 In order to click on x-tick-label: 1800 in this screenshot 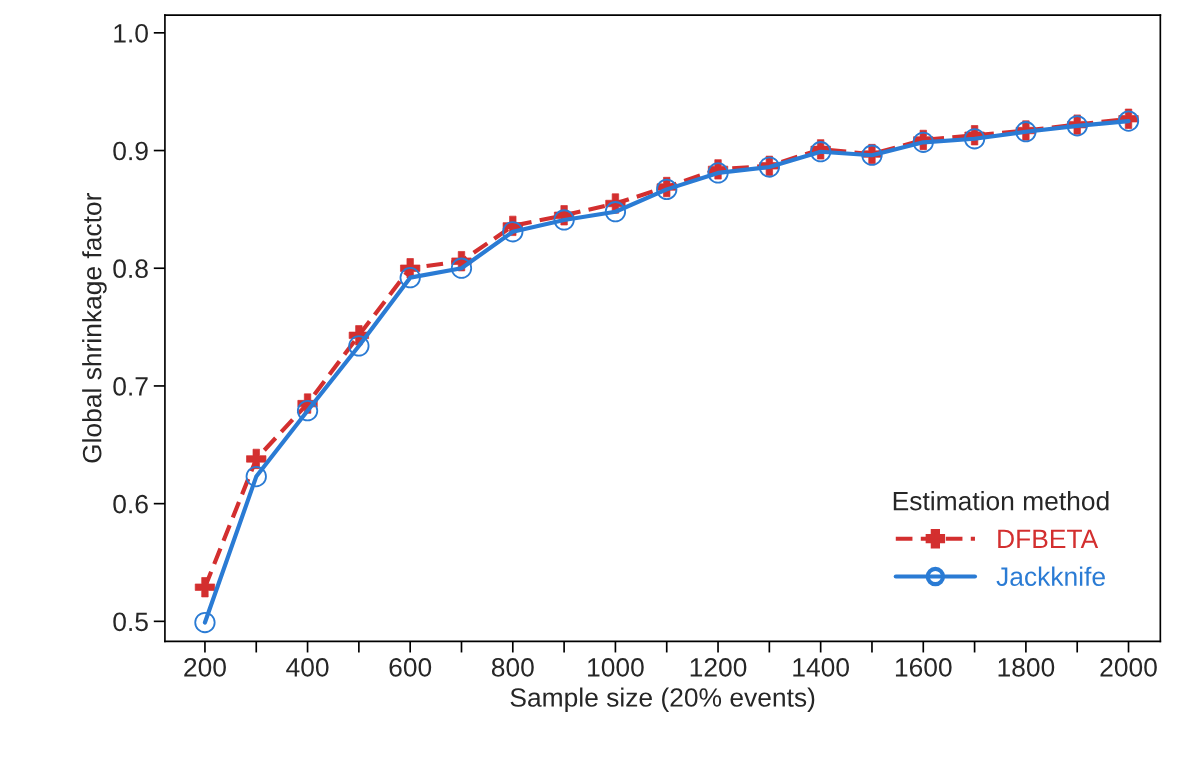, I will do `click(1026, 667)`.